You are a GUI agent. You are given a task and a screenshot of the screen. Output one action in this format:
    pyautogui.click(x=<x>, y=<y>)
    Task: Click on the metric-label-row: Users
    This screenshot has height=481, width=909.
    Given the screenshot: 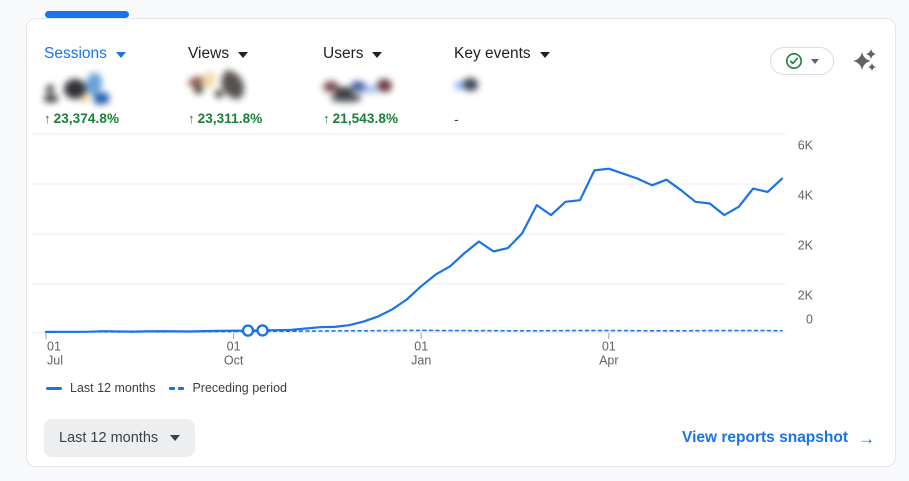 What is the action you would take?
    pyautogui.click(x=389, y=54)
    